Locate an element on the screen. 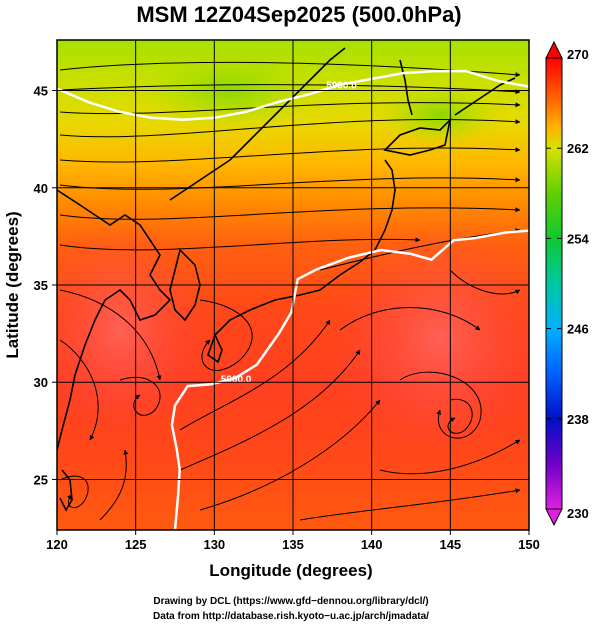 Image resolution: width=599 pixels, height=625 pixels. y-tick-label: 40 is located at coordinates (41, 188).